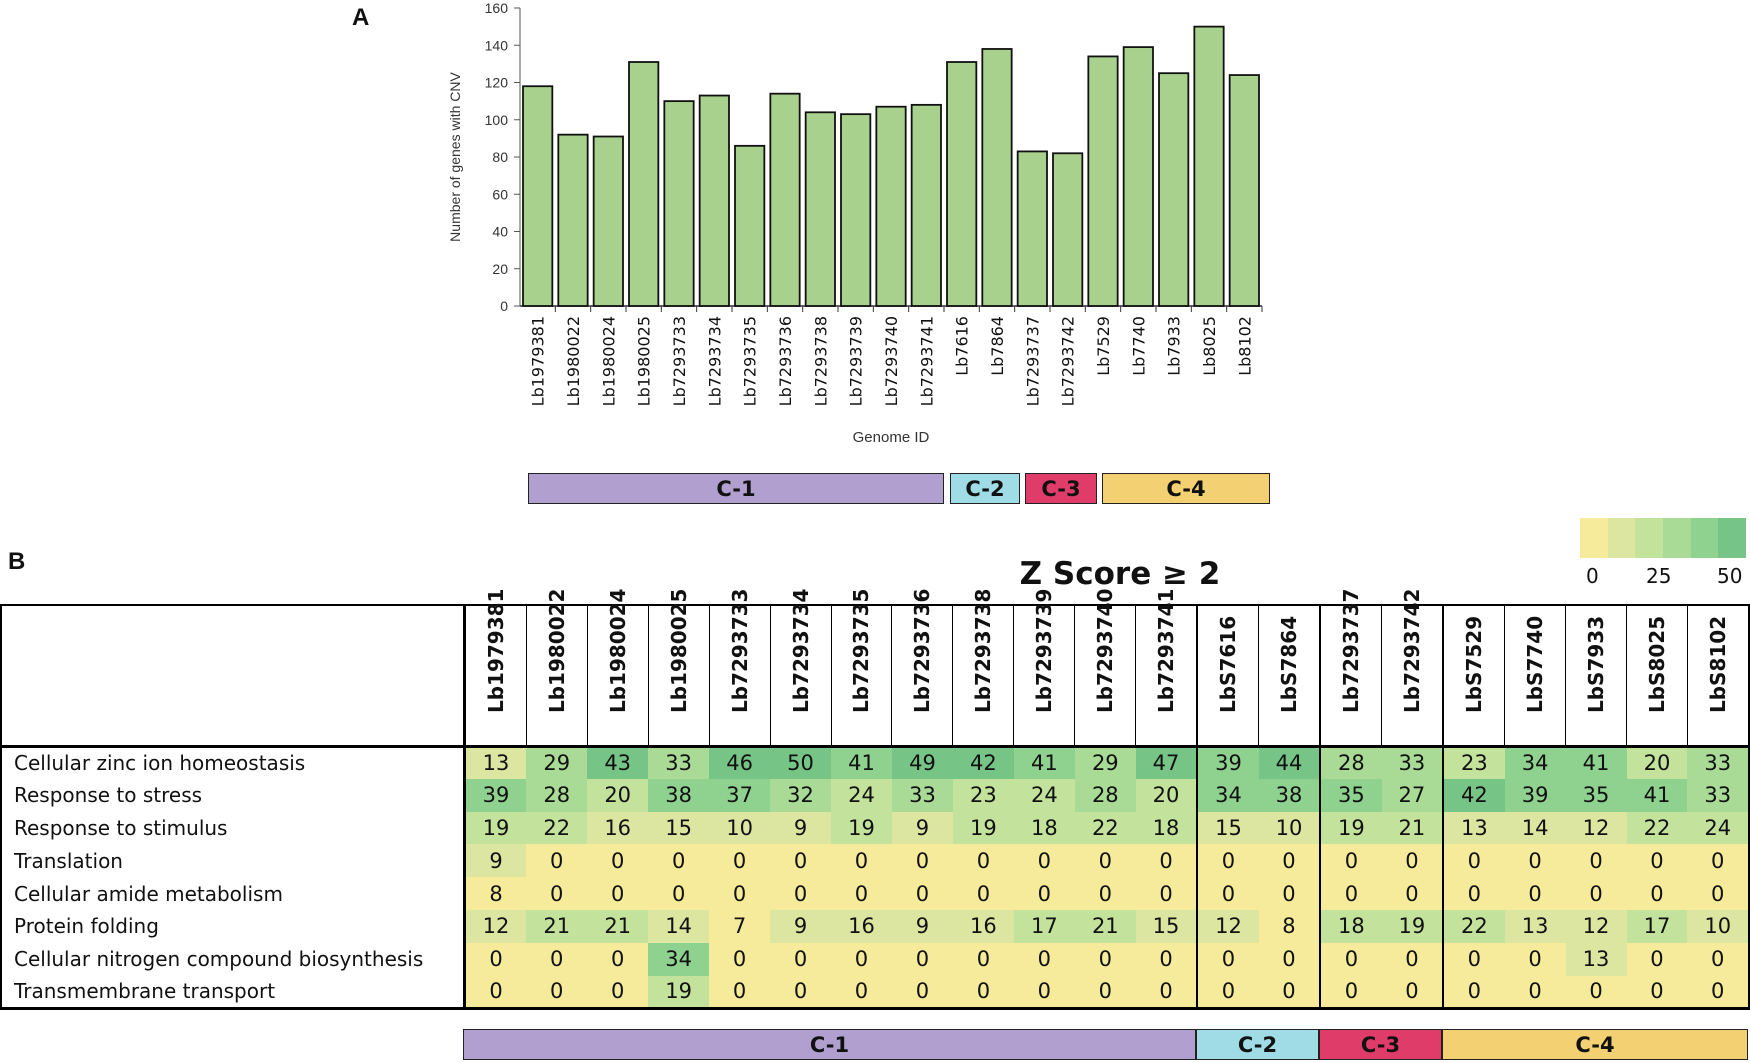 This screenshot has width=1750, height=1063. What do you see at coordinates (361, 17) in the screenshot?
I see `panel-a-label: A` at bounding box center [361, 17].